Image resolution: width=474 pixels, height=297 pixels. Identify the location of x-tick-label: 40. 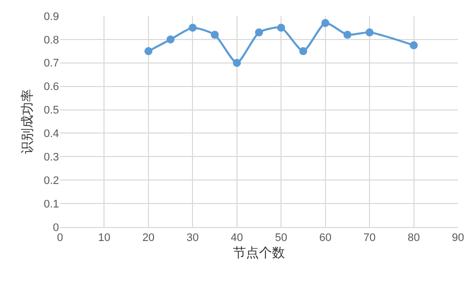
(237, 238).